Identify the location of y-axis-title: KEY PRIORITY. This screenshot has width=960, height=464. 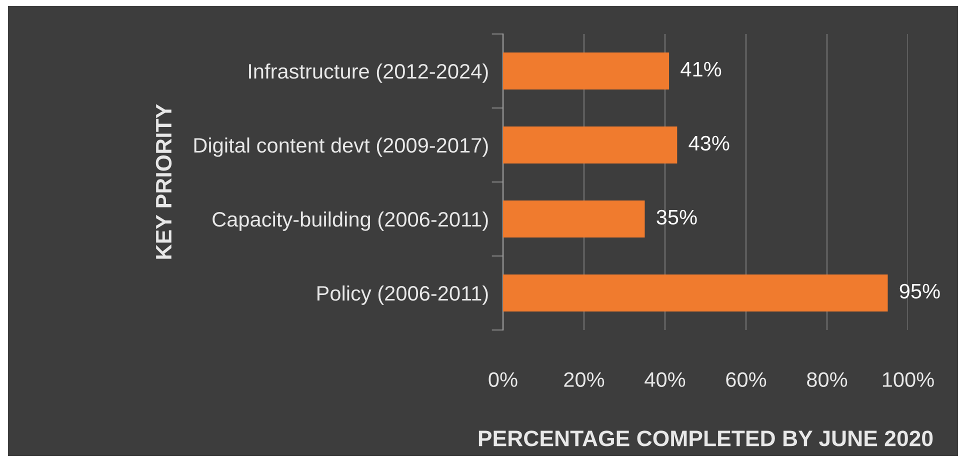
(164, 181).